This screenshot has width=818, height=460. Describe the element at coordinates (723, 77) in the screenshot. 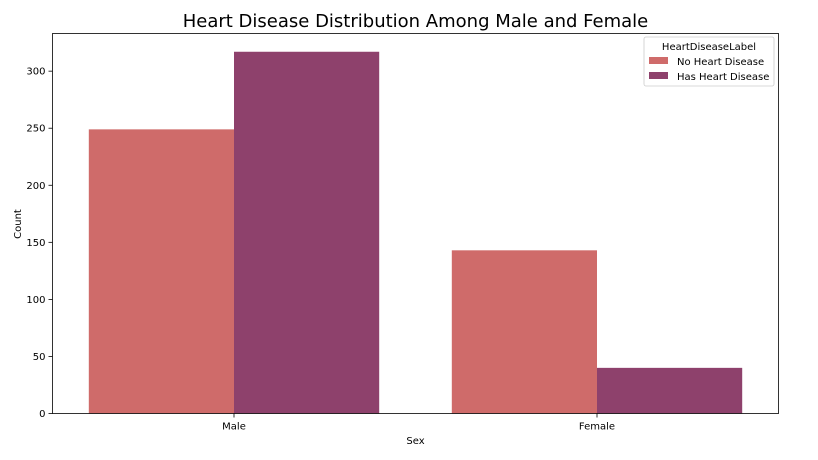

I see `legend-label-has-heart-disease: Has Heart Disease` at that location.